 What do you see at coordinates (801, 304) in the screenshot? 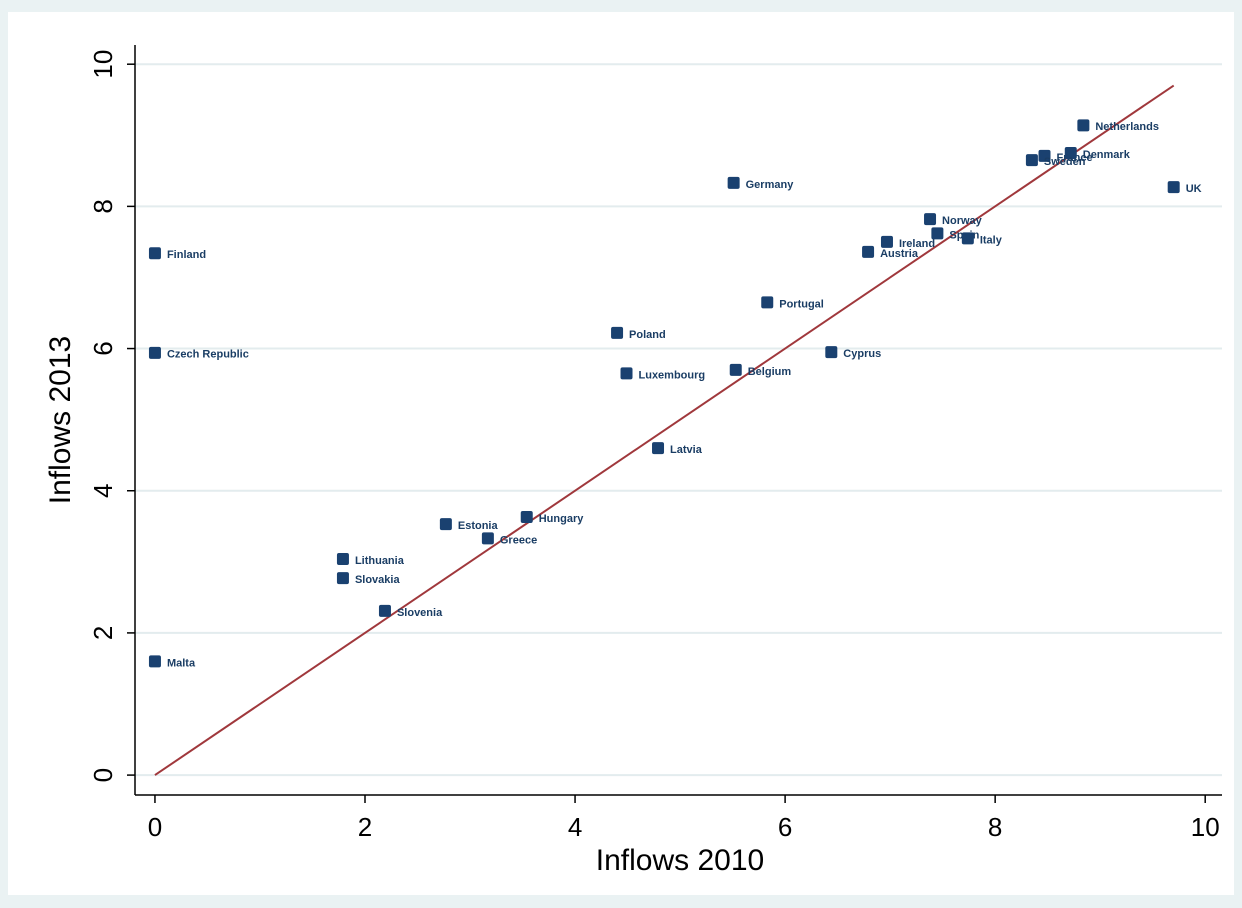
I see `point-label: Portugal` at bounding box center [801, 304].